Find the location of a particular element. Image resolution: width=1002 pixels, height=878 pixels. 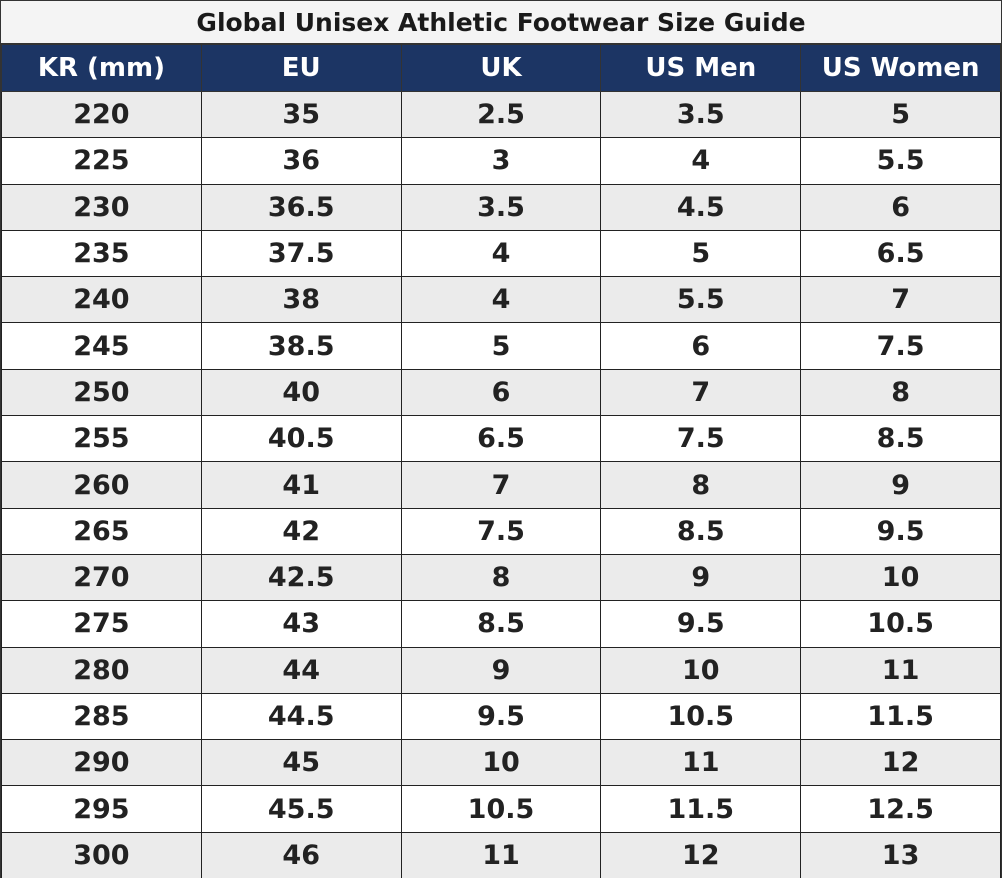

table-row: 295 45.5 10.5 11.5 12.5 is located at coordinates (501, 809).